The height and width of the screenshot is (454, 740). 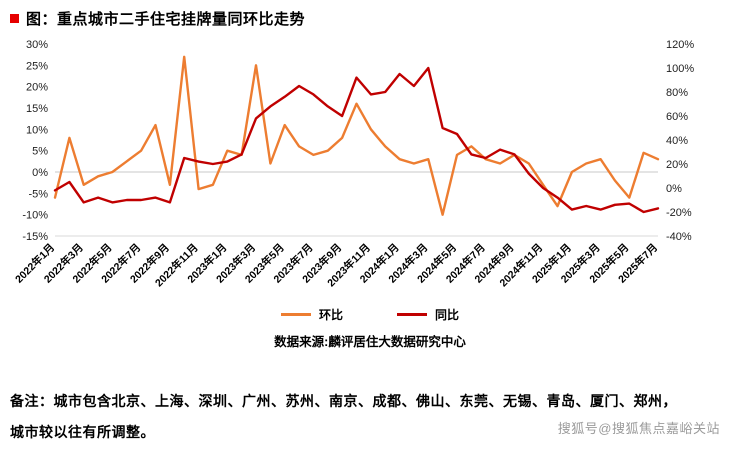 What do you see at coordinates (35, 216) in the screenshot?
I see `left-axis-tick-label: -10%` at bounding box center [35, 216].